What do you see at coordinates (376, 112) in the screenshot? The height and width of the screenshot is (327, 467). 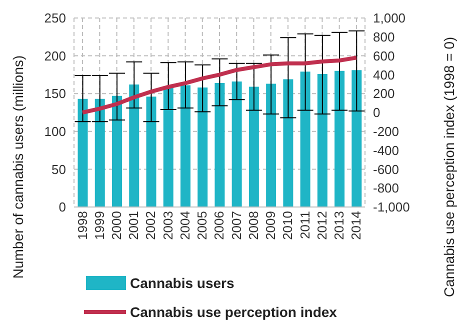 I see `y2-tick-label: 0` at bounding box center [376, 112].